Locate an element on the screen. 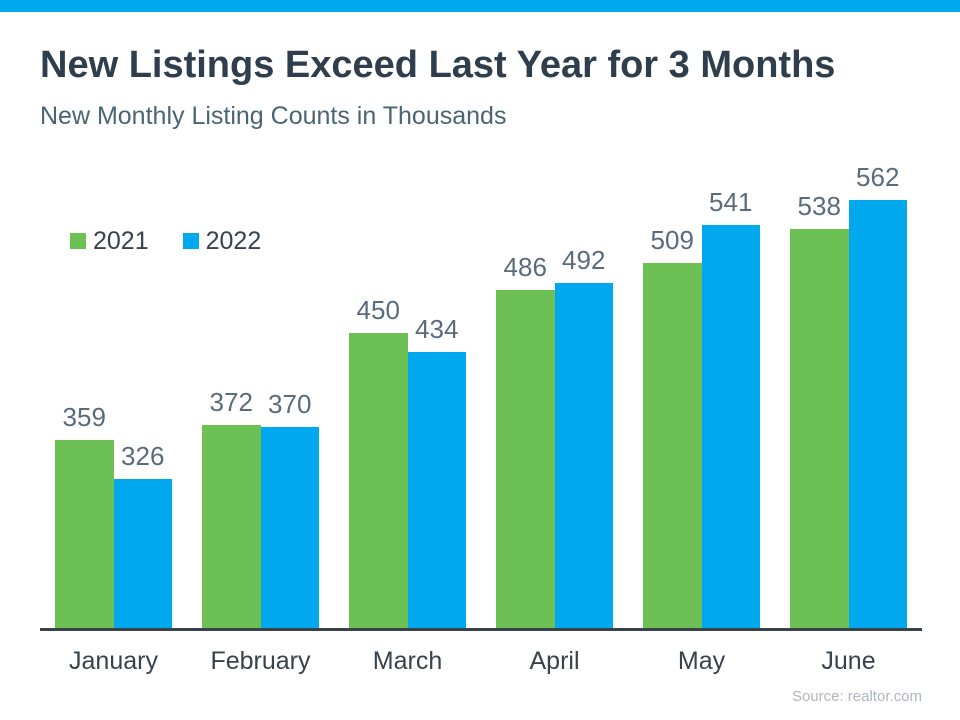 This screenshot has height=720, width=960. x-axis-label-may: May is located at coordinates (701, 660).